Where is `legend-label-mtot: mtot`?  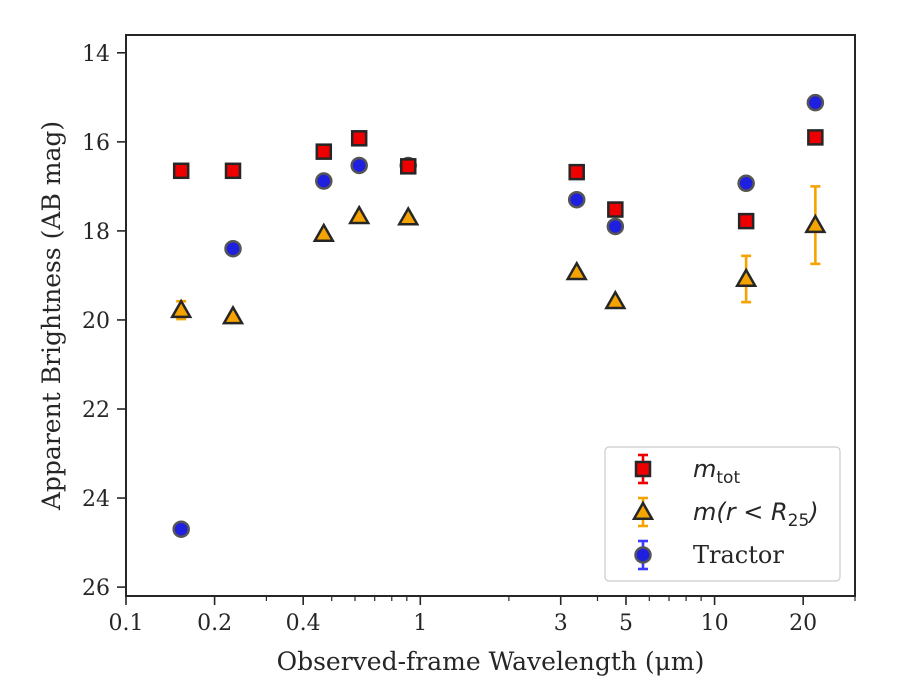
legend-label-mtot: mtot is located at coordinates (716, 471).